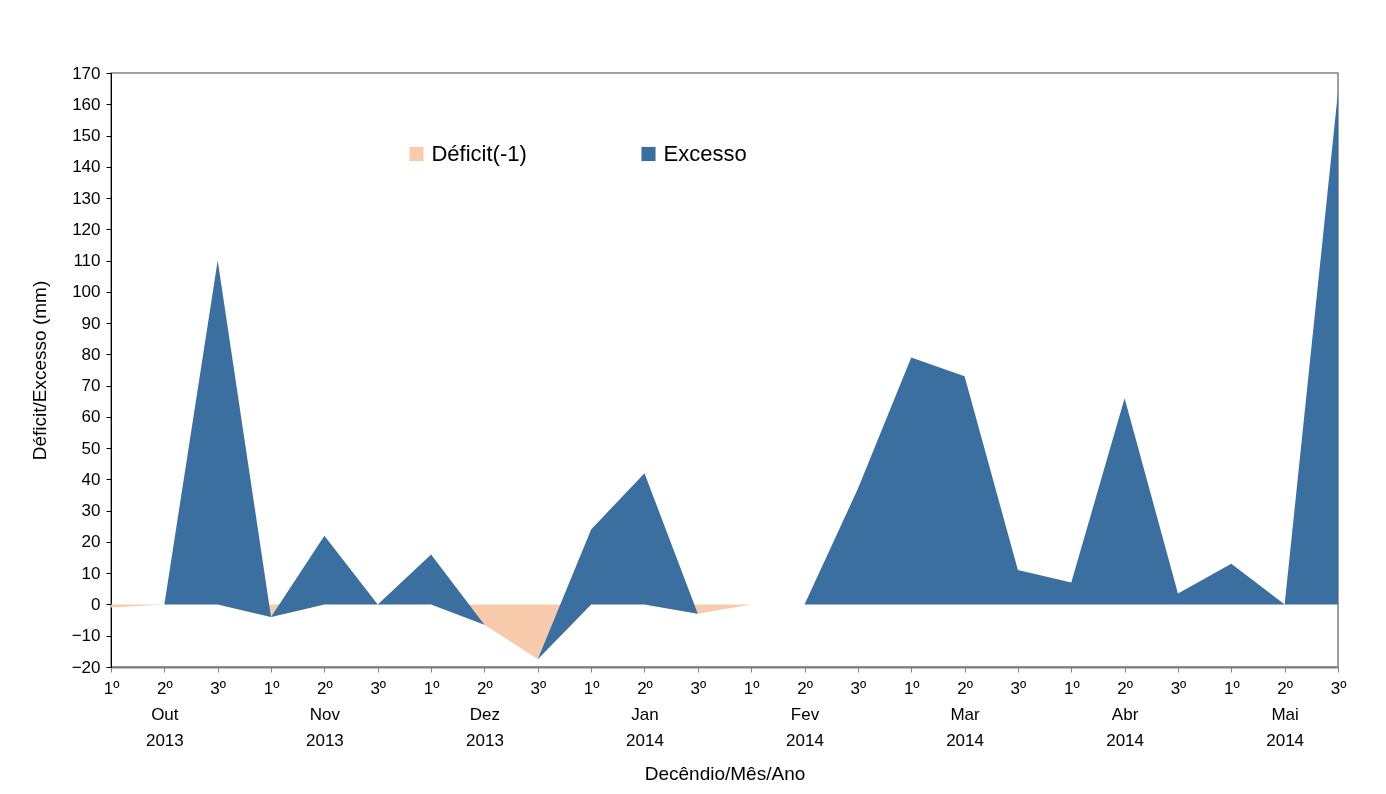  Describe the element at coordinates (324, 714) in the screenshot. I see `x-tick-label: 2º Nov 2013` at that location.